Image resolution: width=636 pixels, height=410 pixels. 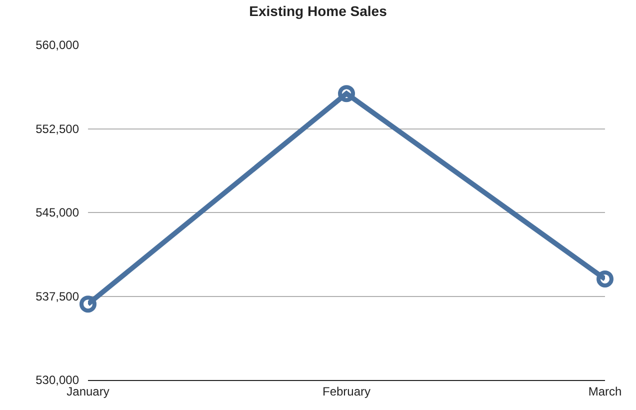 I want to click on x-tick-label: February, so click(x=346, y=391).